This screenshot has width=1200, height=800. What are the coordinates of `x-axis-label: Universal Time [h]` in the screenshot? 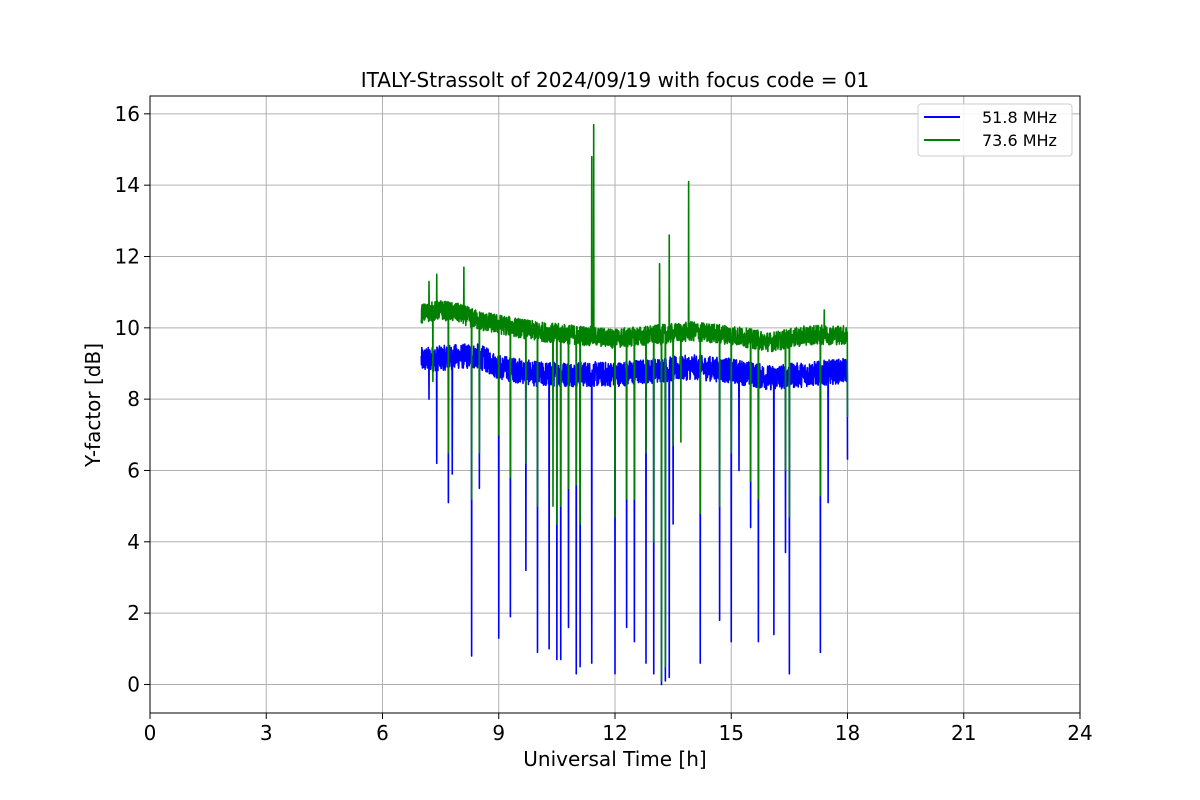 It's located at (614, 759).